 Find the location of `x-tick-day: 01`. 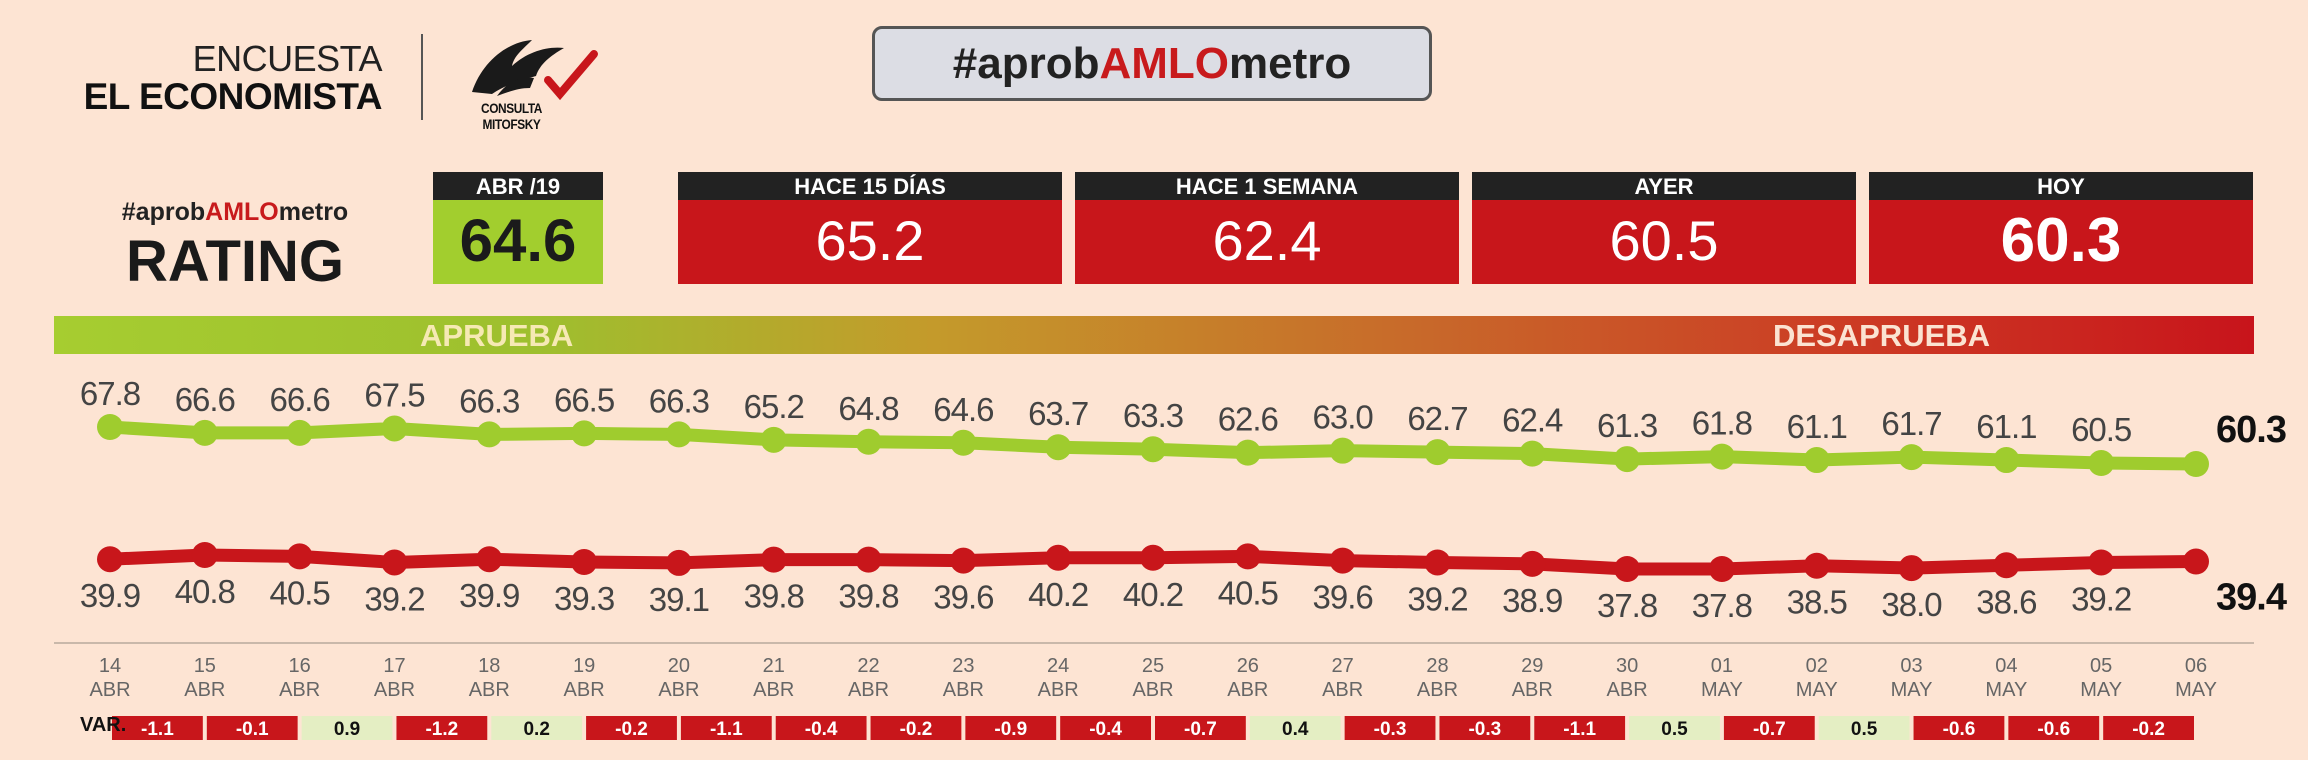

x-tick-day: 01 is located at coordinates (1722, 666).